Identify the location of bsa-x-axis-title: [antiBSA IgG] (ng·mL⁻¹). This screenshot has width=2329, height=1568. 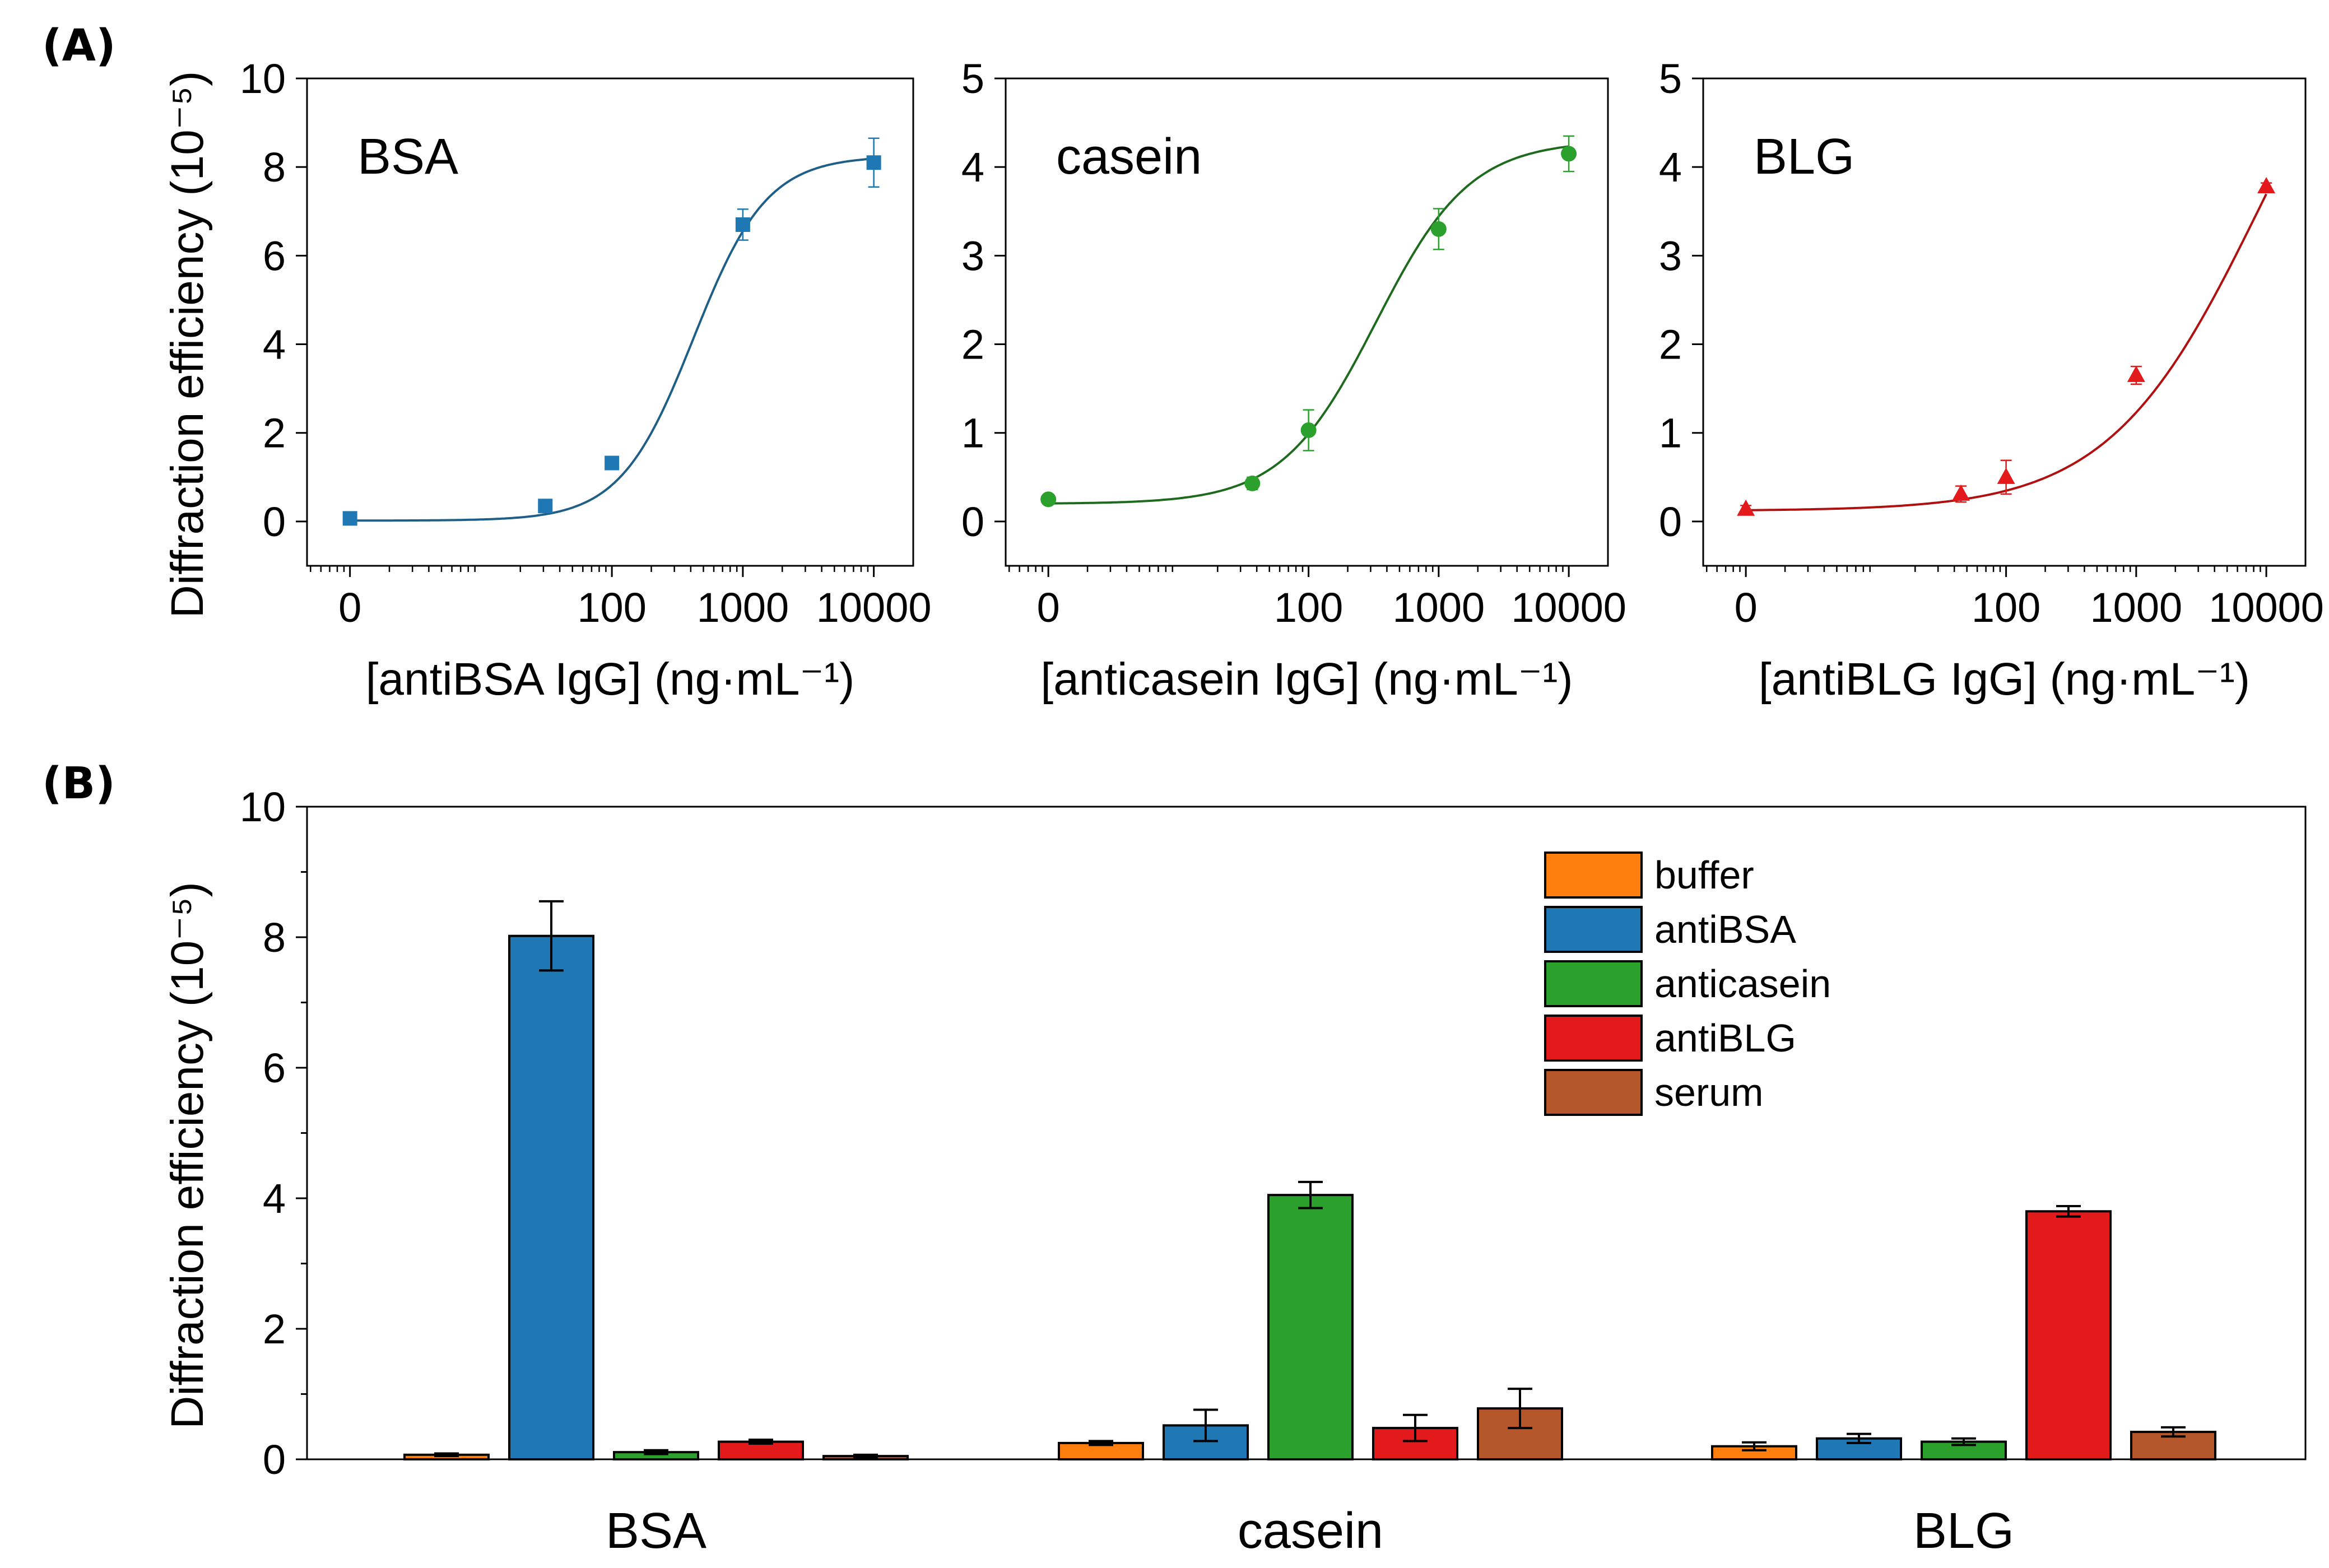
(610, 680).